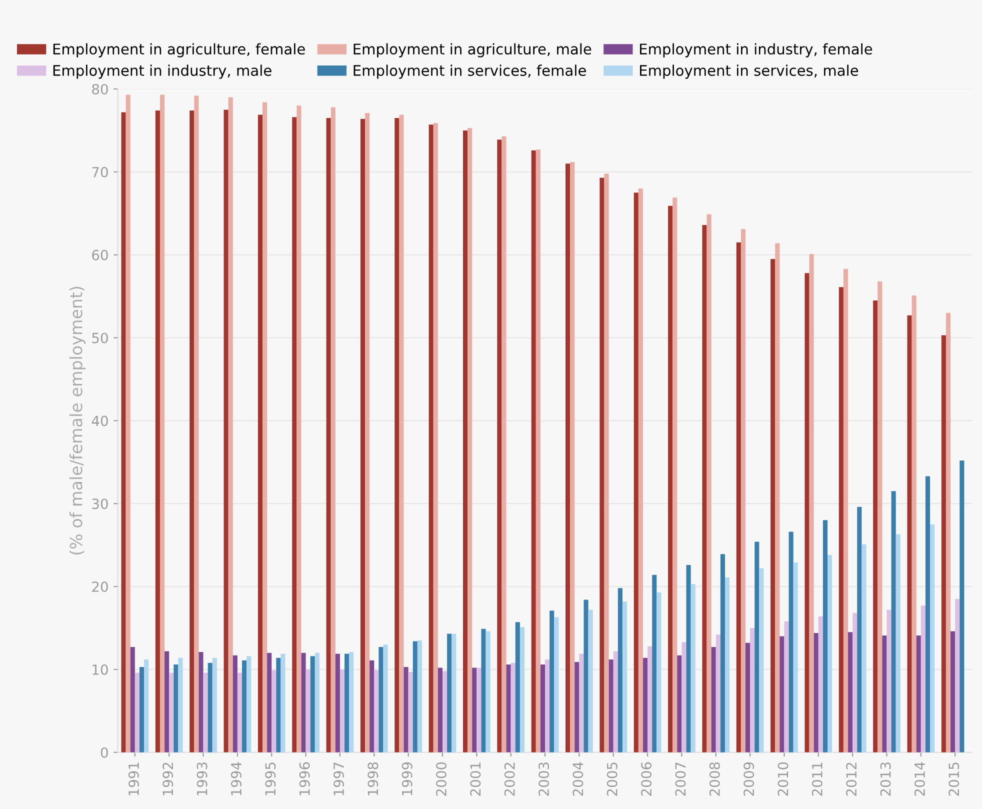 Image resolution: width=982 pixels, height=809 pixels. Describe the element at coordinates (817, 779) in the screenshot. I see `x-tick-label: 2011` at that location.